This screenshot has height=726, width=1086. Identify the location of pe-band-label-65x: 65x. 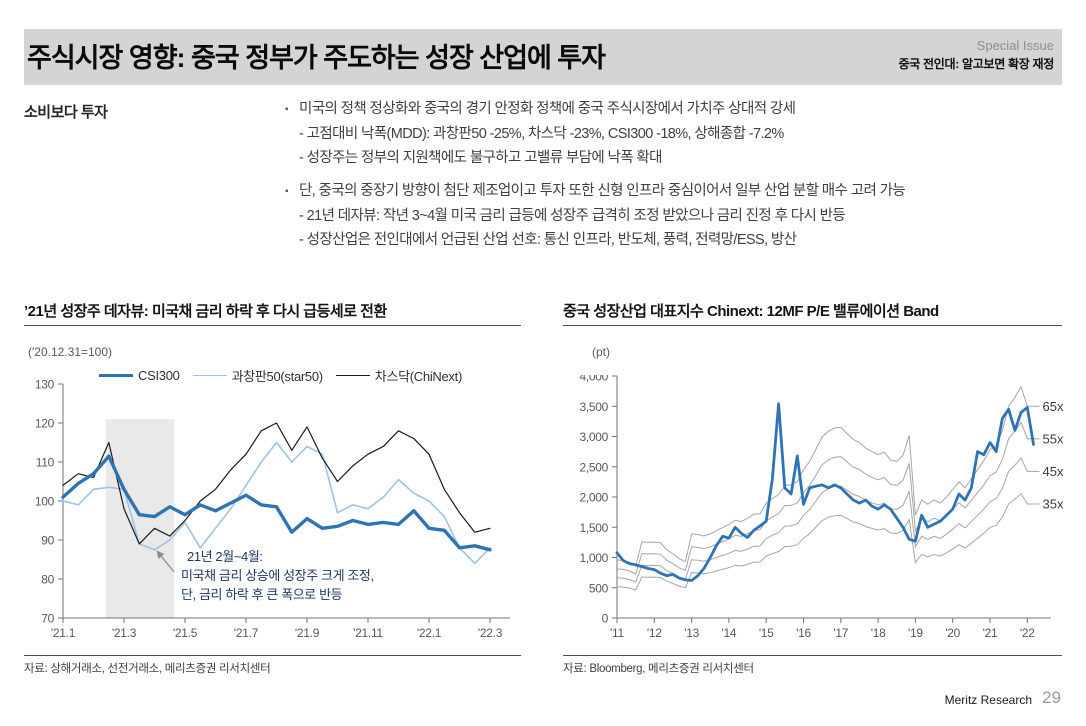
(1053, 406).